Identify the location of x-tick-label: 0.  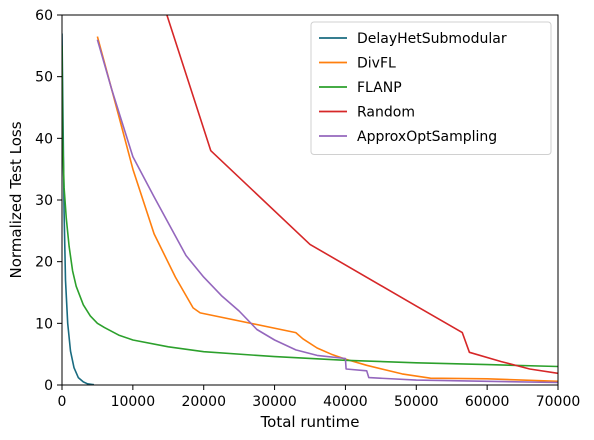
(62, 402).